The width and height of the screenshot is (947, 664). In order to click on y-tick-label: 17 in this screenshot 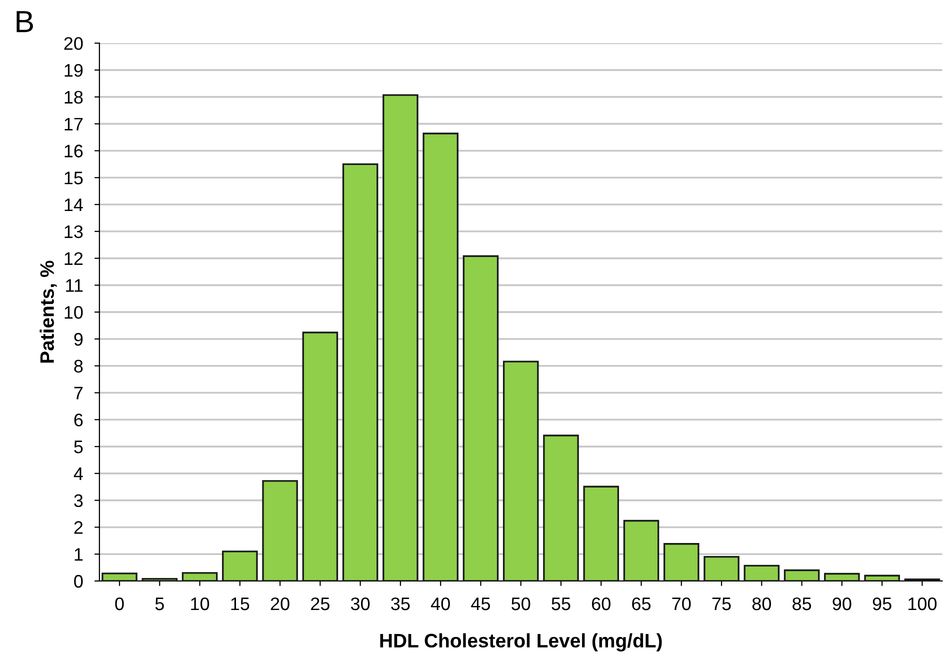, I will do `click(73, 124)`.